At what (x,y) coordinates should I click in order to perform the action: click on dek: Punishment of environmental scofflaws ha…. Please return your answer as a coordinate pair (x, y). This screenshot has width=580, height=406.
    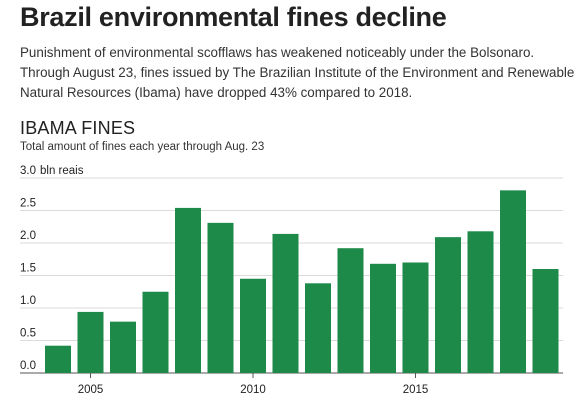
    Looking at the image, I should click on (297, 73).